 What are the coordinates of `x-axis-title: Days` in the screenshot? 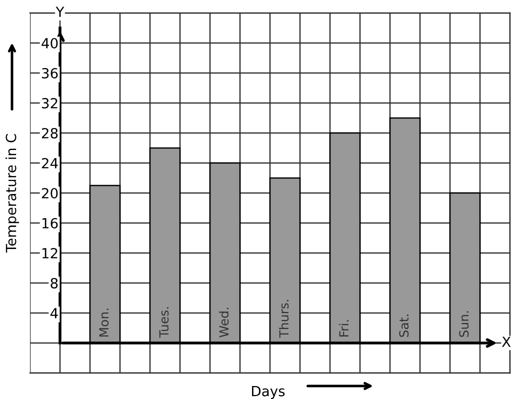 It's located at (268, 392).